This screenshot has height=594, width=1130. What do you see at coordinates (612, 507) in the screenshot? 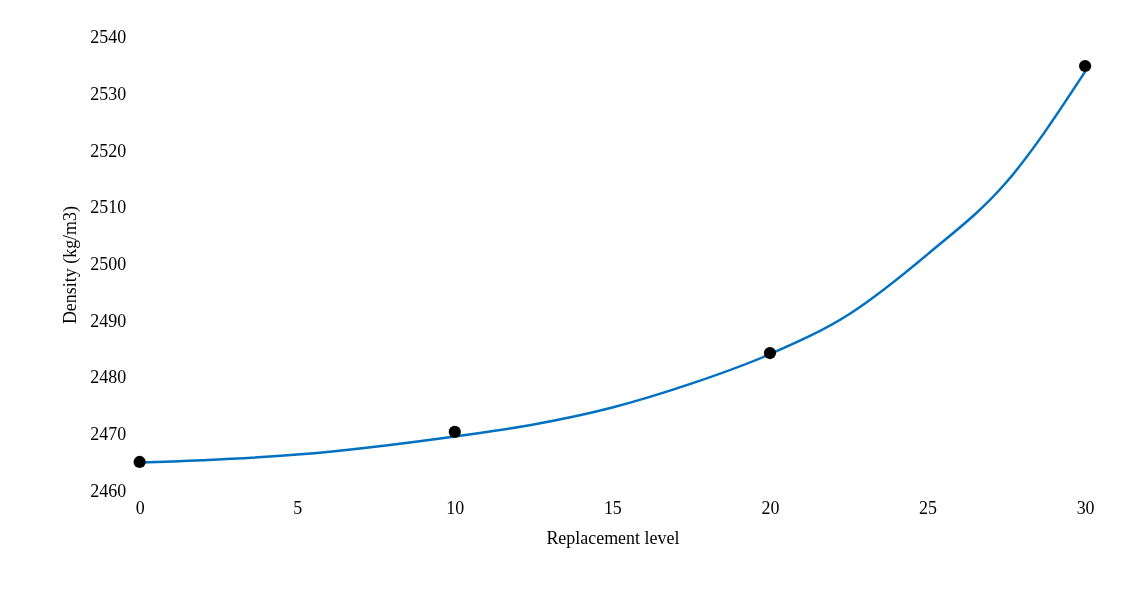
I see `x-tick-label: 15` at bounding box center [612, 507].